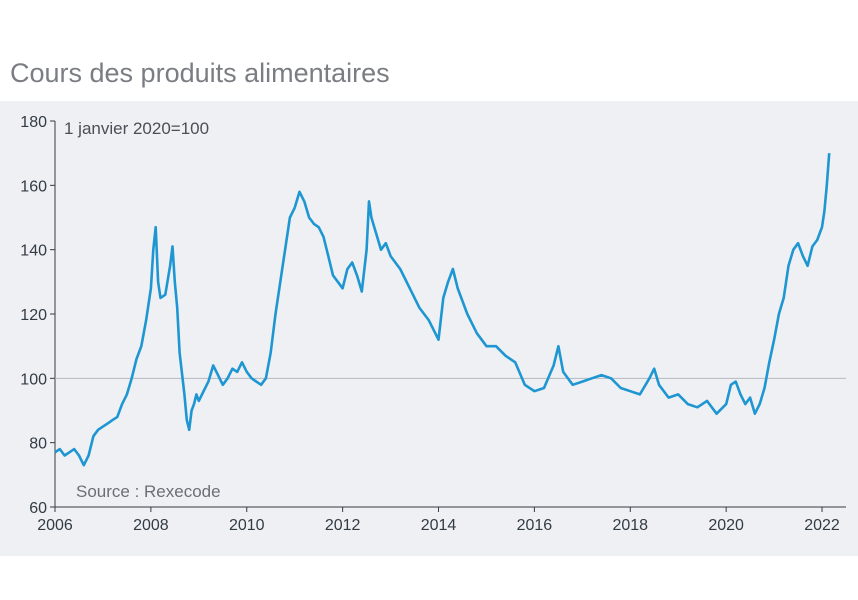 This screenshot has width=858, height=600. What do you see at coordinates (38, 444) in the screenshot?
I see `y-tick-label: 80` at bounding box center [38, 444].